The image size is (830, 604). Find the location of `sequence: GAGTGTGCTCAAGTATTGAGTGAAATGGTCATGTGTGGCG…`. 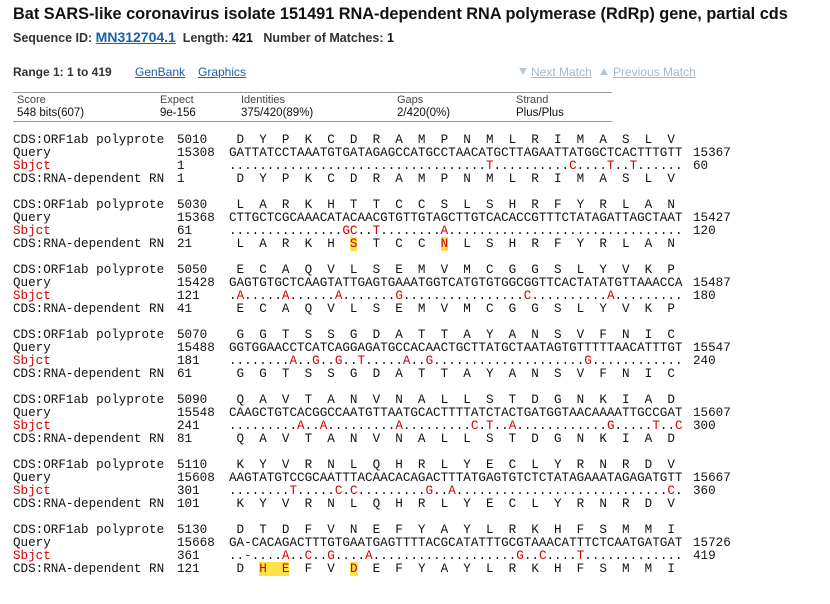

sequence: GAGTGTGCTCAAGTATTGAGTGAAATGGTCATGTGTGGCG… is located at coordinates (456, 283).